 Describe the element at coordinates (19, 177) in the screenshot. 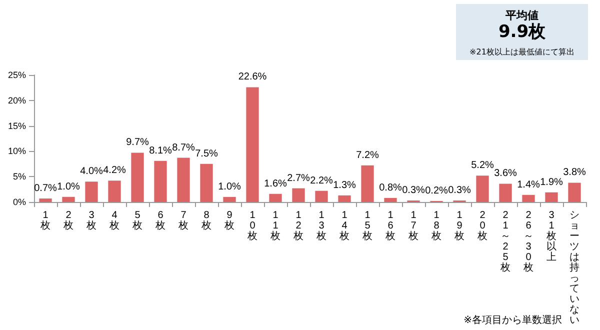

I see `y-tick-label: 5%` at that location.